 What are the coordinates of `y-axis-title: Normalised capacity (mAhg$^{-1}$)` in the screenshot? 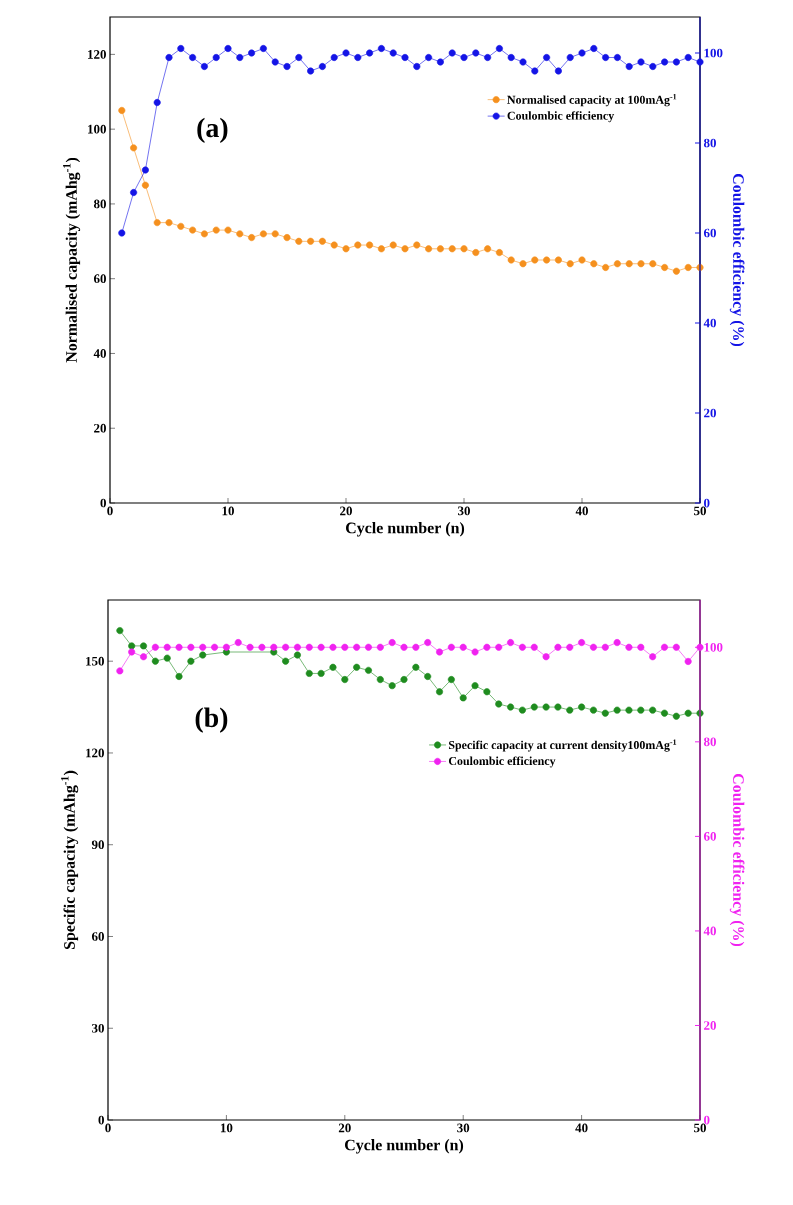 It's located at (72, 260).